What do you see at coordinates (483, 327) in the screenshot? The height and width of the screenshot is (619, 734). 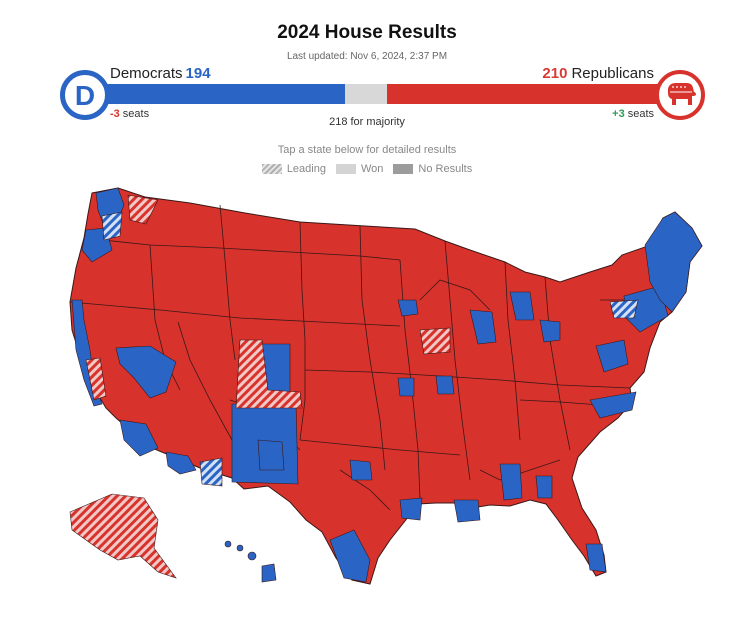 I see `district-chicago` at bounding box center [483, 327].